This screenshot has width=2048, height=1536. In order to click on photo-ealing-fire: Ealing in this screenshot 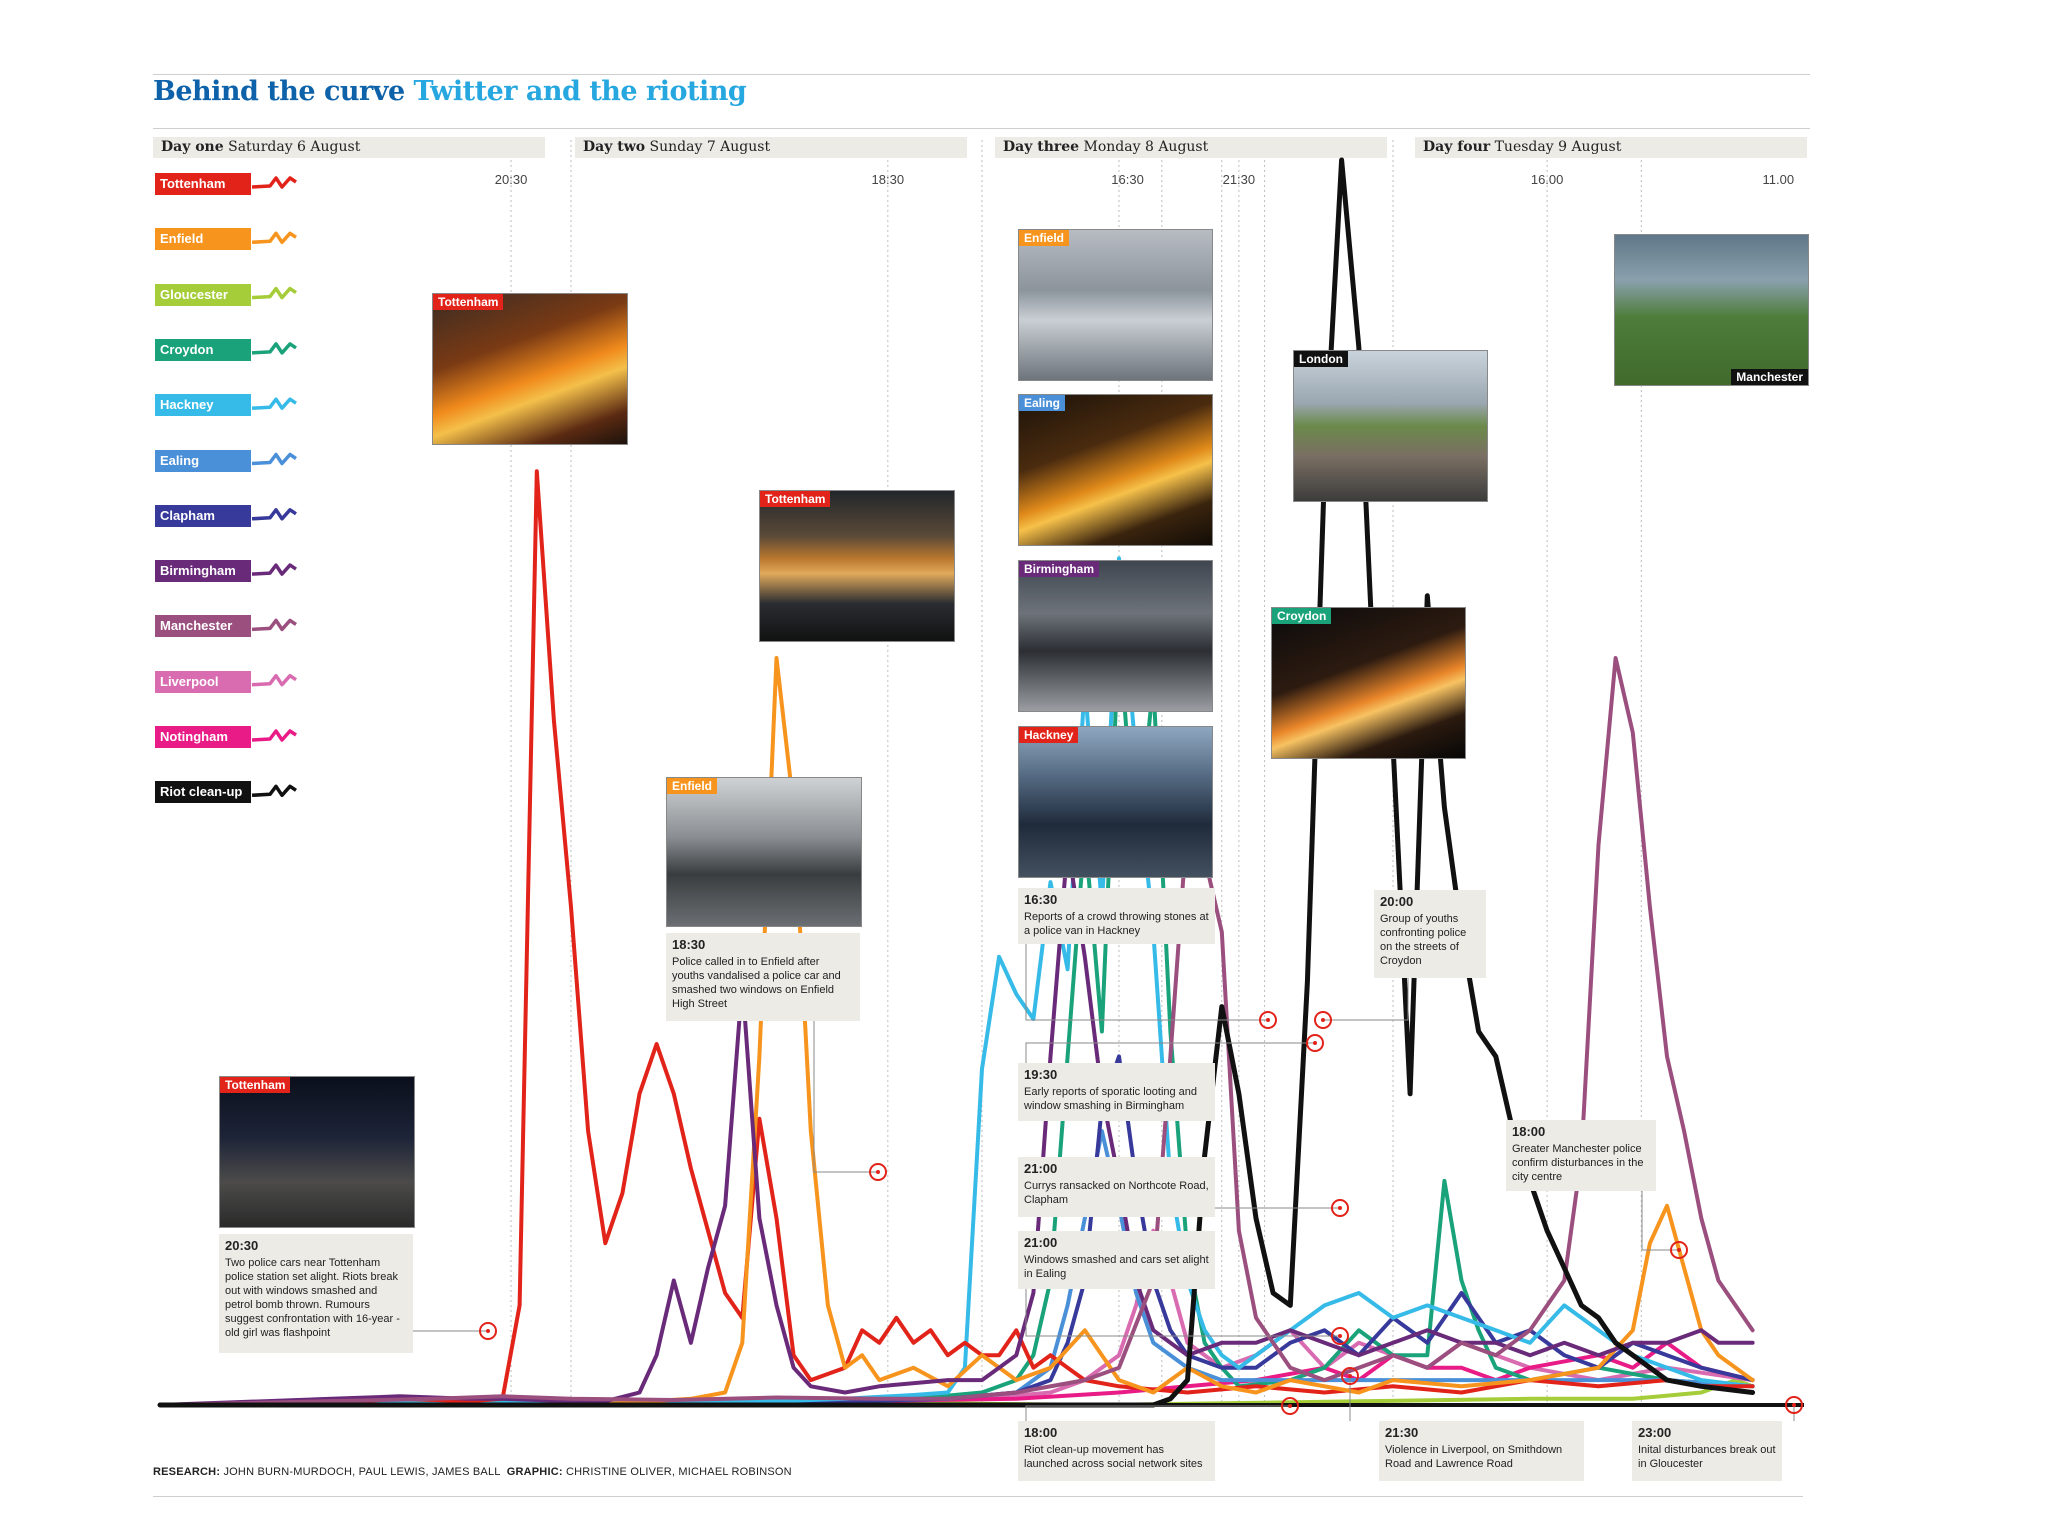, I will do `click(1115, 470)`.